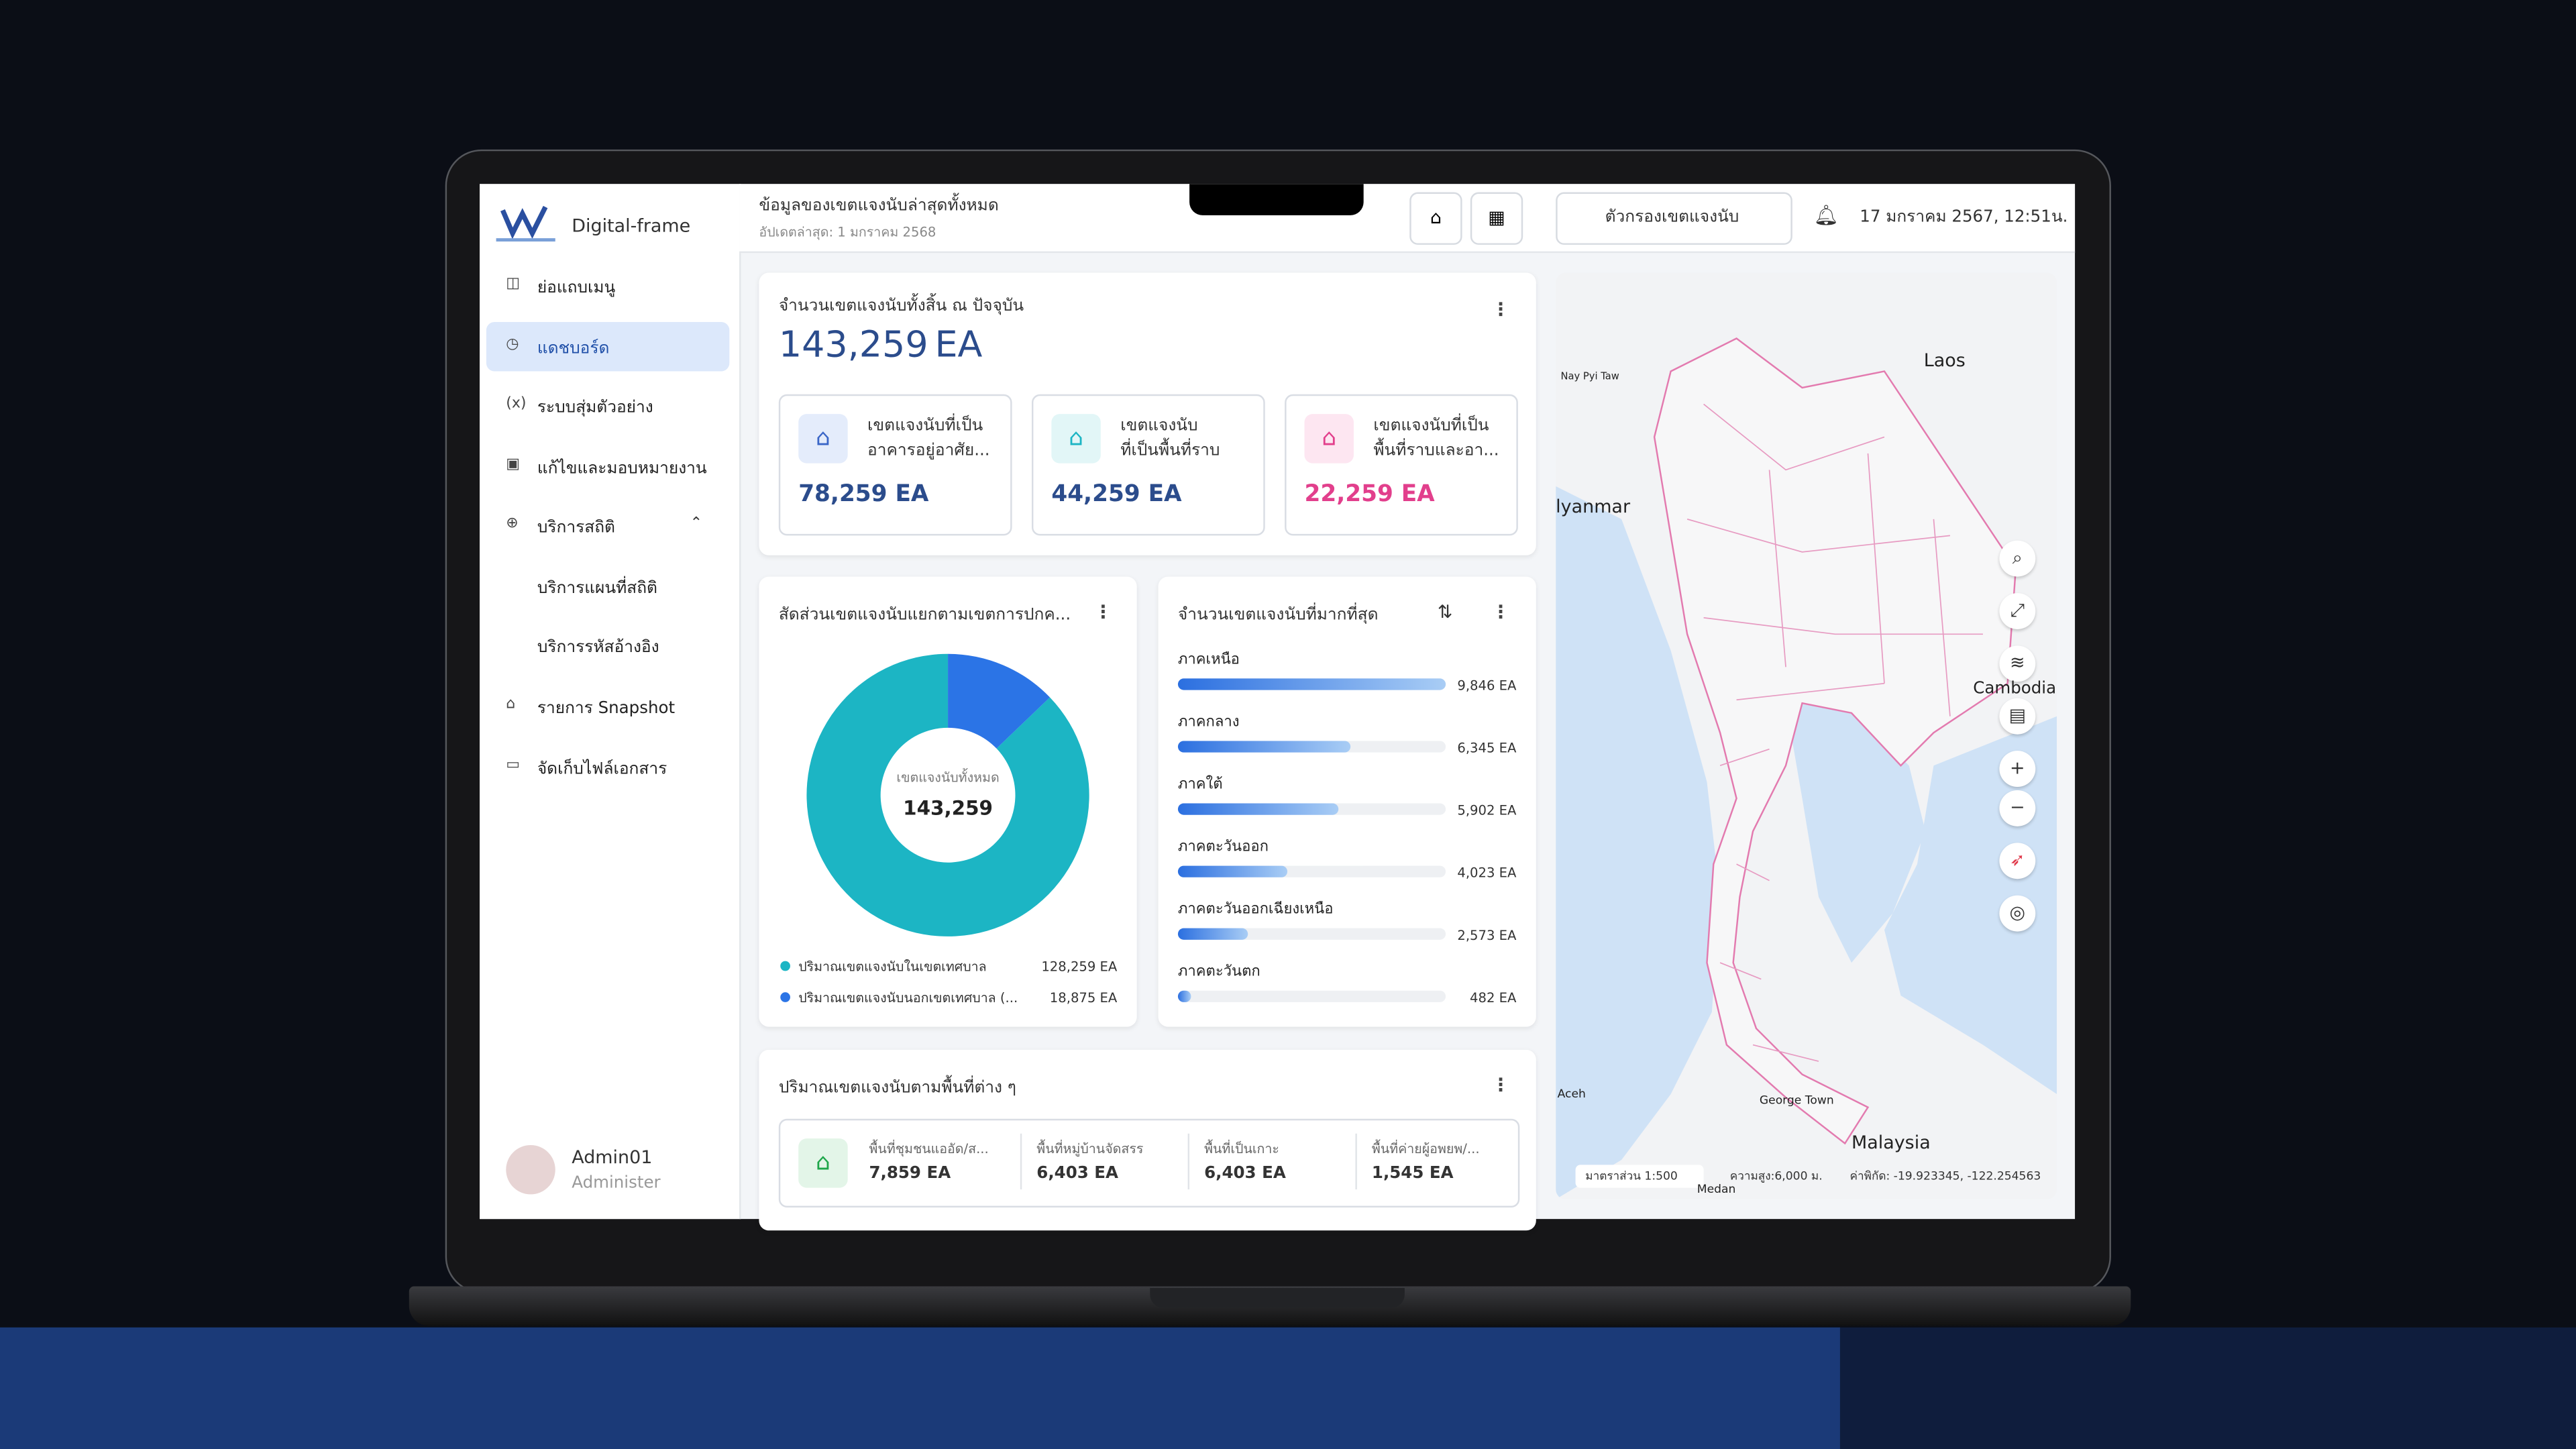 This screenshot has height=1449, width=2576. Describe the element at coordinates (1084, 998) in the screenshot. I see `legend-value: 18,875 EA` at that location.